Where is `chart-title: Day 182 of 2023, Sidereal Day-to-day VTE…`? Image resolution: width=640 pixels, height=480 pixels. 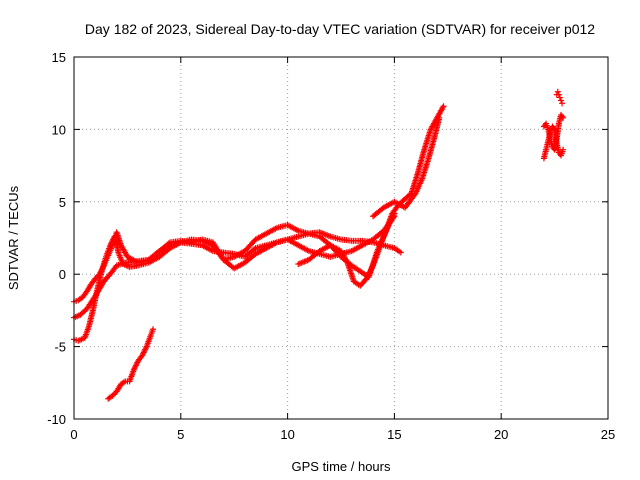
chart-title: Day 182 of 2023, Sidereal Day-to-day VTE… is located at coordinates (340, 29).